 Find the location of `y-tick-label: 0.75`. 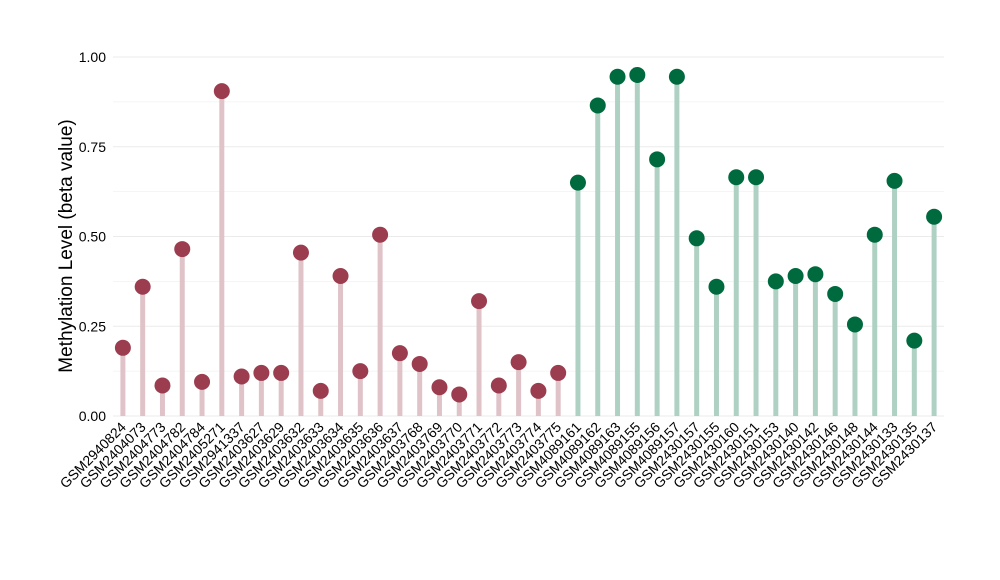

y-tick-label: 0.75 is located at coordinates (92, 147).